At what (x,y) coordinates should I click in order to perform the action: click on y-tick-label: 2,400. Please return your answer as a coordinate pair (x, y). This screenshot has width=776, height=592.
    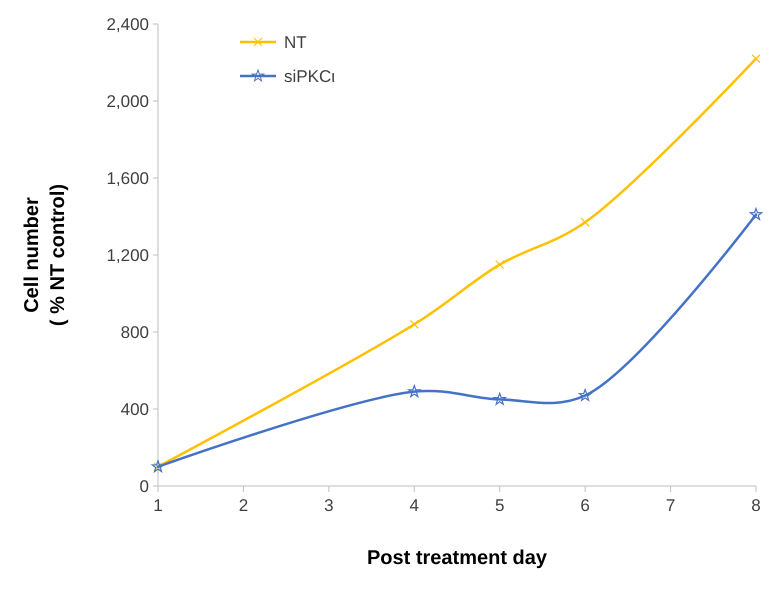
    Looking at the image, I should click on (127, 24).